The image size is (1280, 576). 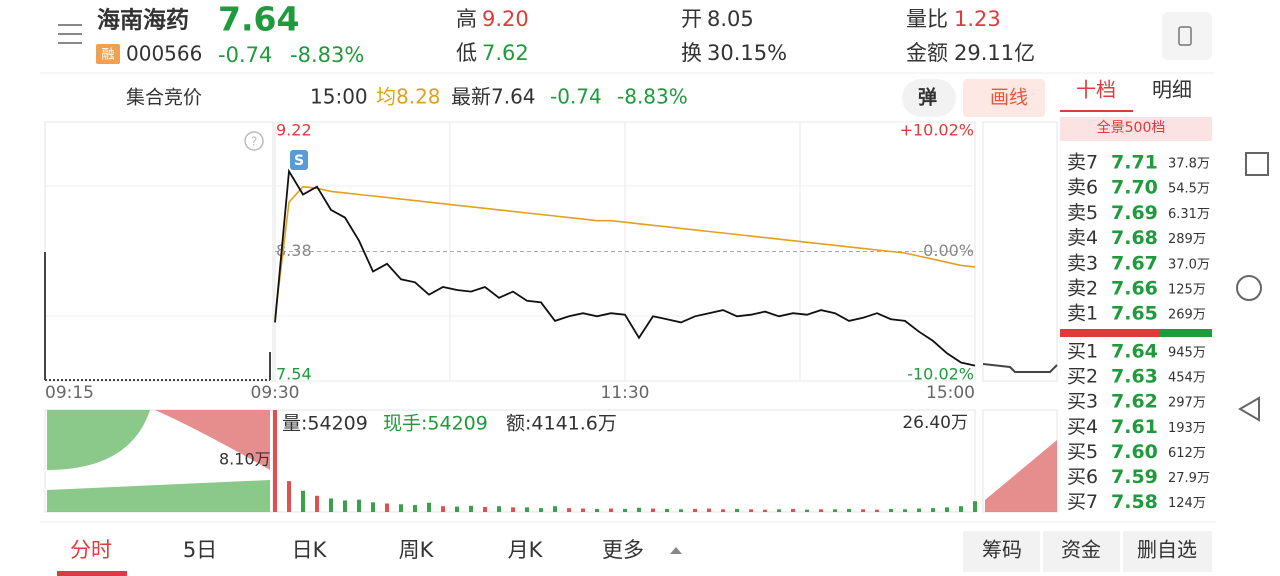 What do you see at coordinates (625, 393) in the screenshot?
I see `time-label: 11:30` at bounding box center [625, 393].